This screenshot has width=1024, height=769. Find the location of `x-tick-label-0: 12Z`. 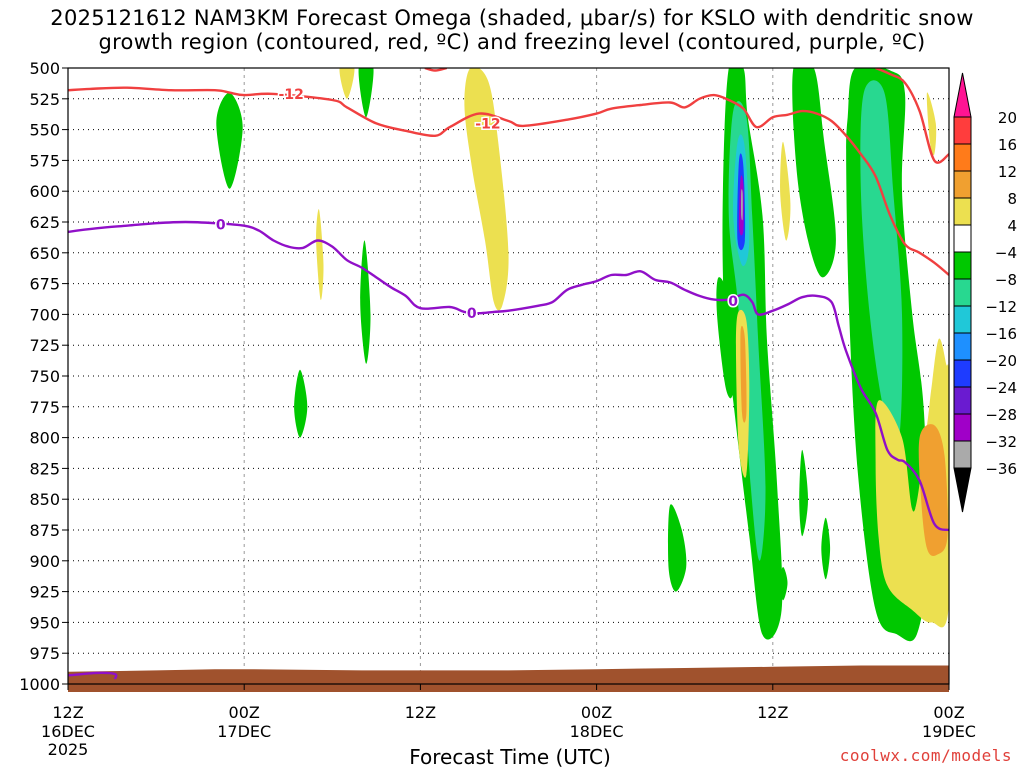

x-tick-label-0: 12Z is located at coordinates (67, 712).